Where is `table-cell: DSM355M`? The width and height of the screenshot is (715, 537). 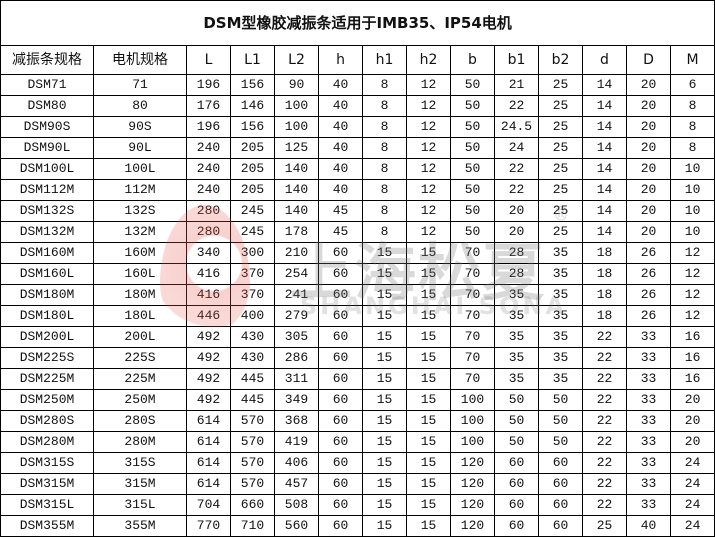 table-cell: DSM355M is located at coordinates (47, 526).